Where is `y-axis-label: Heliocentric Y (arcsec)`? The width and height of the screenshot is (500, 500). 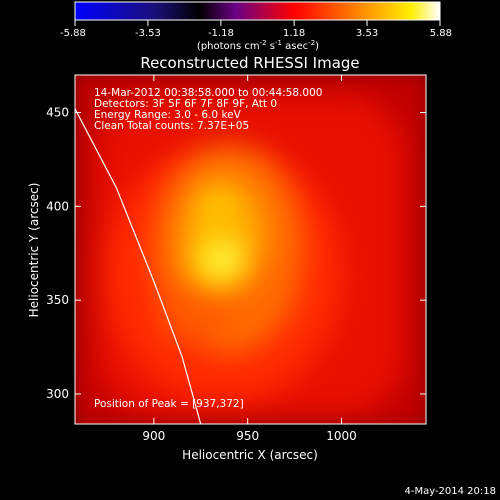
y-axis-label: Heliocentric Y (arcsec) is located at coordinates (34, 250).